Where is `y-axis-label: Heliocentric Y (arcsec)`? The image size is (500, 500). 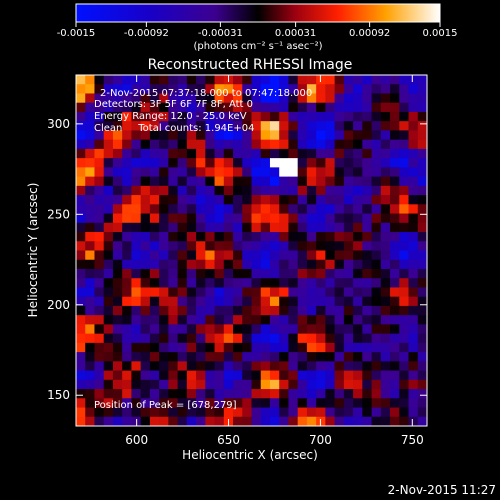 y-axis-label: Heliocentric Y (arcsec) is located at coordinates (33, 250).